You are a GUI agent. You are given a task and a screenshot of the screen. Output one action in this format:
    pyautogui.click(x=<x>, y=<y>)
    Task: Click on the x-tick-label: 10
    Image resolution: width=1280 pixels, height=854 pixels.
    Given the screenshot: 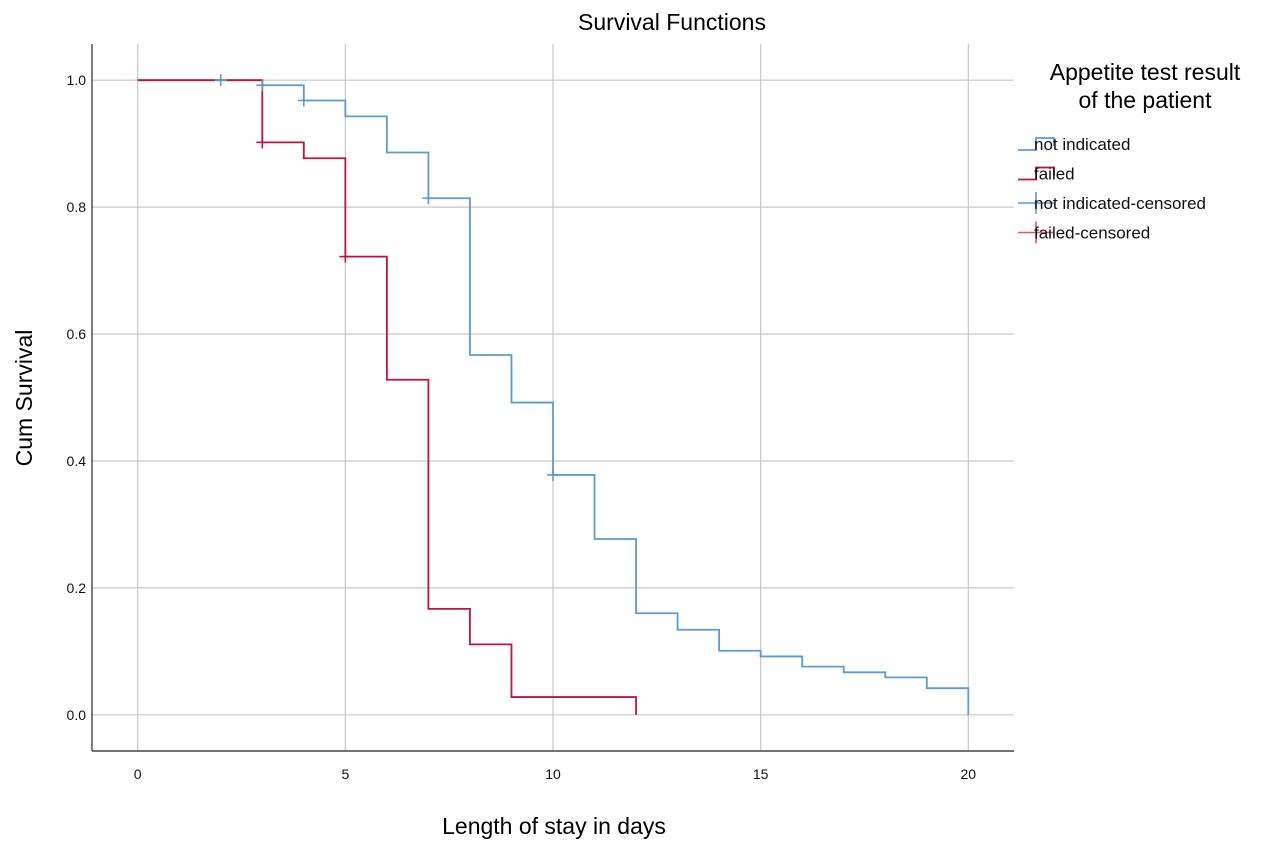 What is the action you would take?
    pyautogui.click(x=553, y=774)
    